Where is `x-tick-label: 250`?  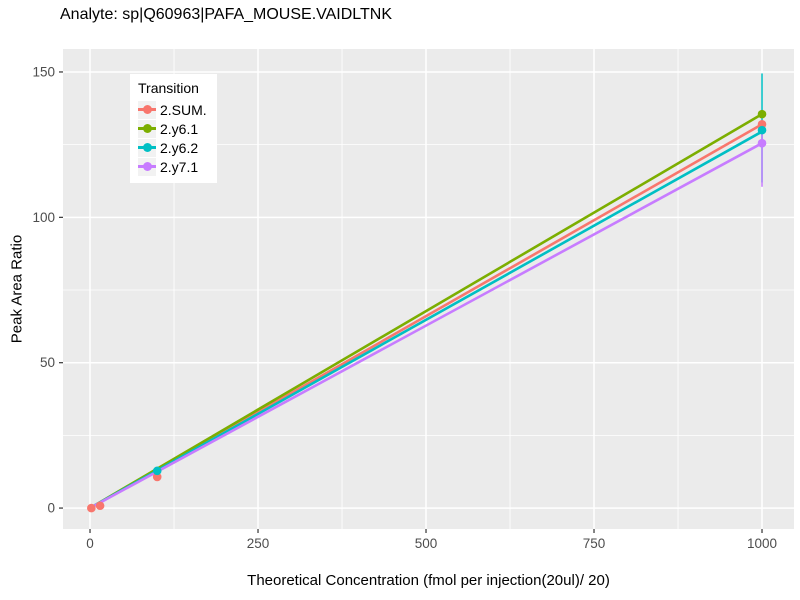 x-tick-label: 250 is located at coordinates (258, 543).